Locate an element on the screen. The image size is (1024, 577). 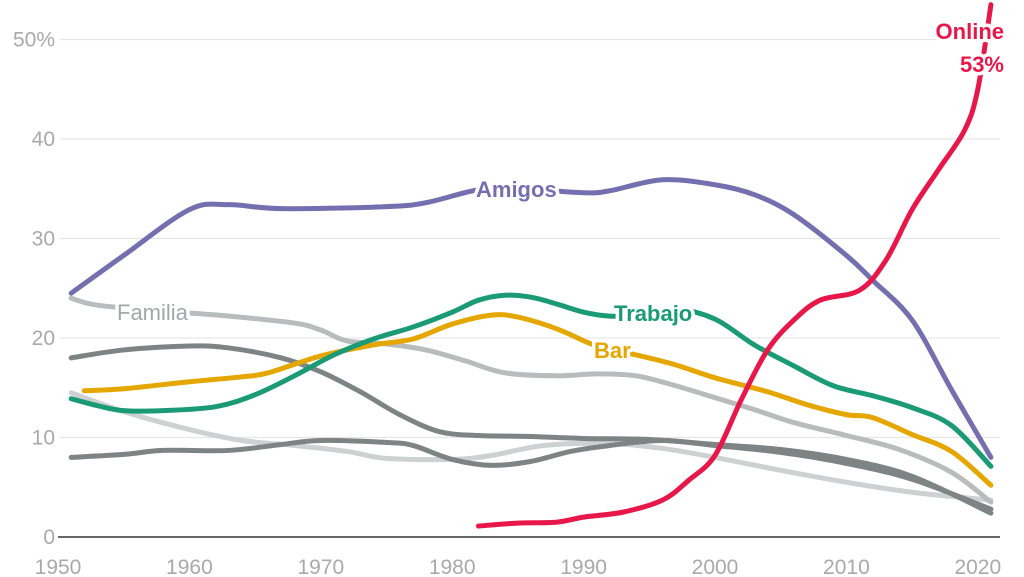
x-tick-label: 2020 is located at coordinates (977, 566).